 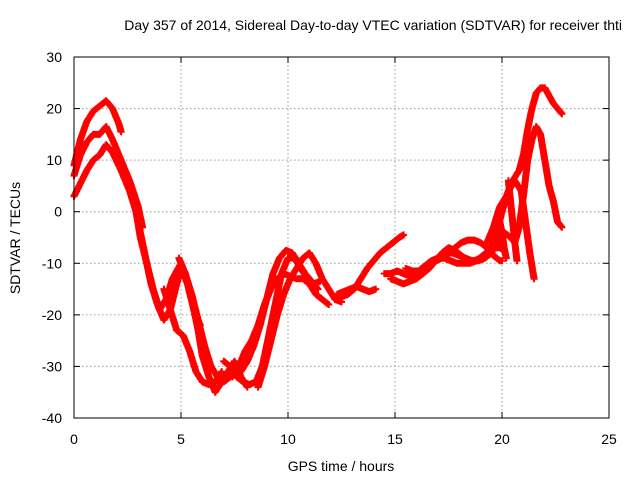 What do you see at coordinates (58, 212) in the screenshot?
I see `y-tick-label: 0` at bounding box center [58, 212].